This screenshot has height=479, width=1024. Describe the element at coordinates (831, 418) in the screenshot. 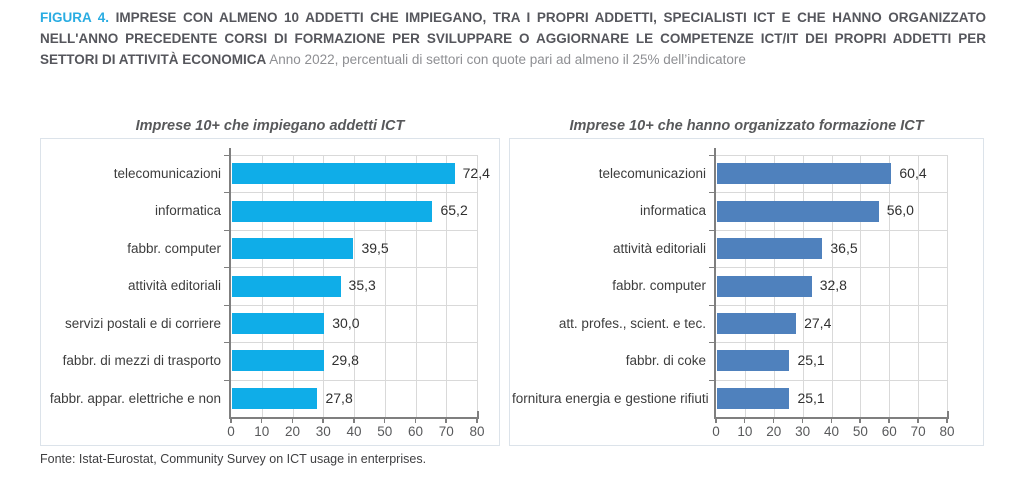

I see `x-axis` at that location.